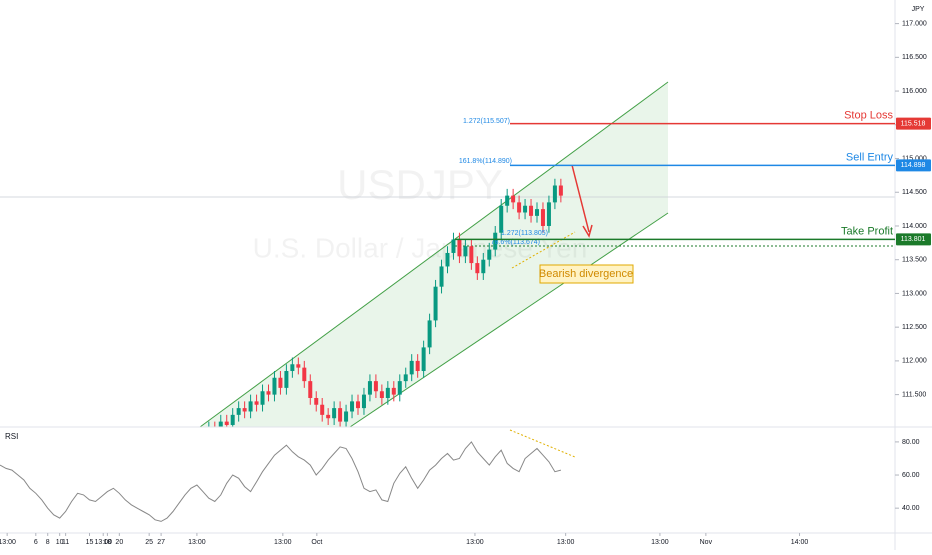 The image size is (932, 555). What do you see at coordinates (149, 542) in the screenshot?
I see `x-tick-label: 25` at bounding box center [149, 542].